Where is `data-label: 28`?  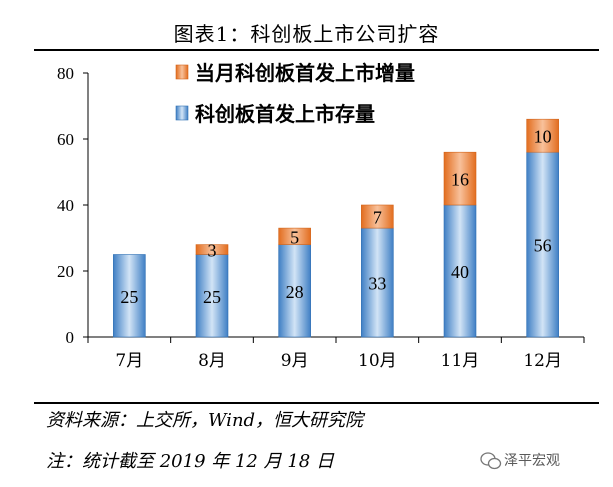
data-label: 28 is located at coordinates (295, 292).